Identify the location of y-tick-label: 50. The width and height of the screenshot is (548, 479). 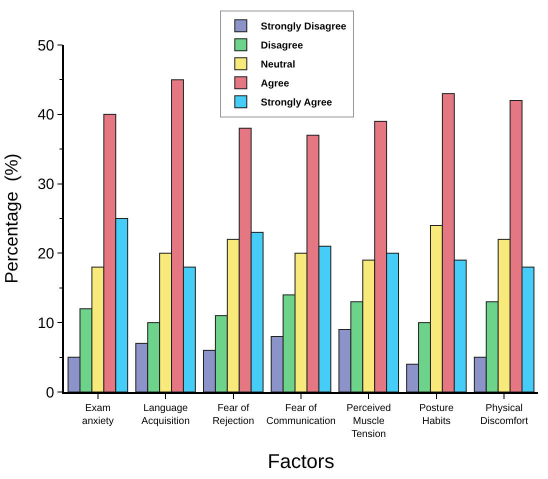
(46, 45).